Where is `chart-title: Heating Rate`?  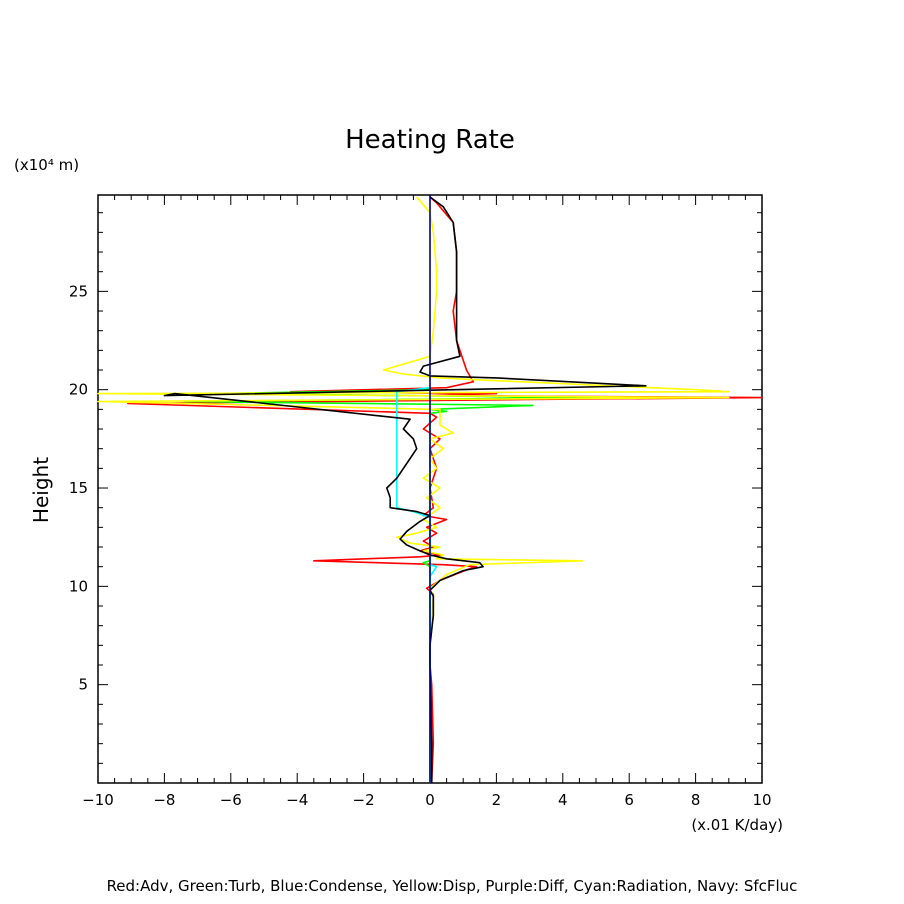 chart-title: Heating Rate is located at coordinates (430, 140).